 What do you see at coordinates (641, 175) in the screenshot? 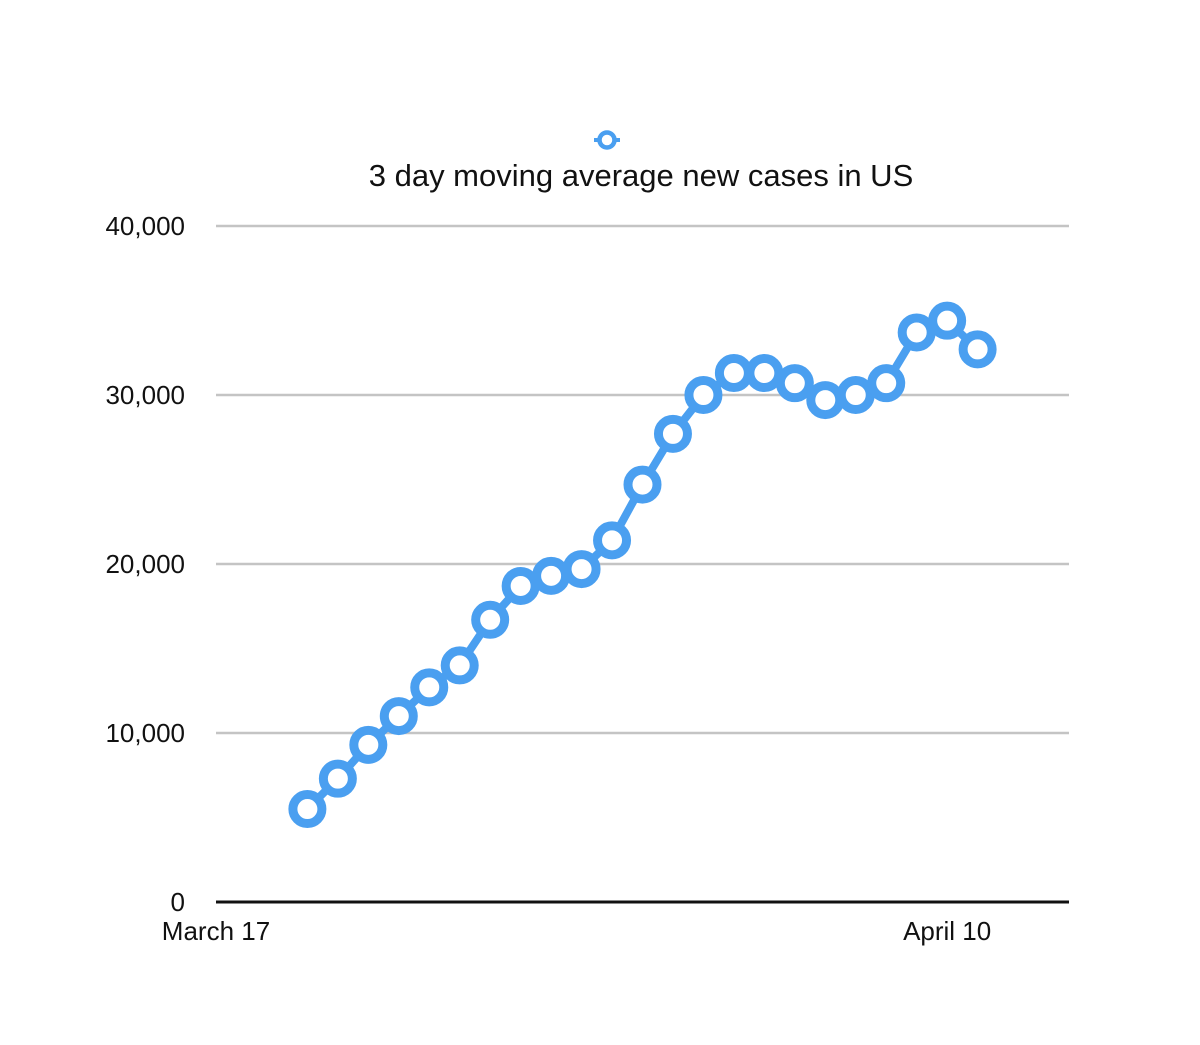
I see `chart-title: 3 day moving average new cases in US` at bounding box center [641, 175].